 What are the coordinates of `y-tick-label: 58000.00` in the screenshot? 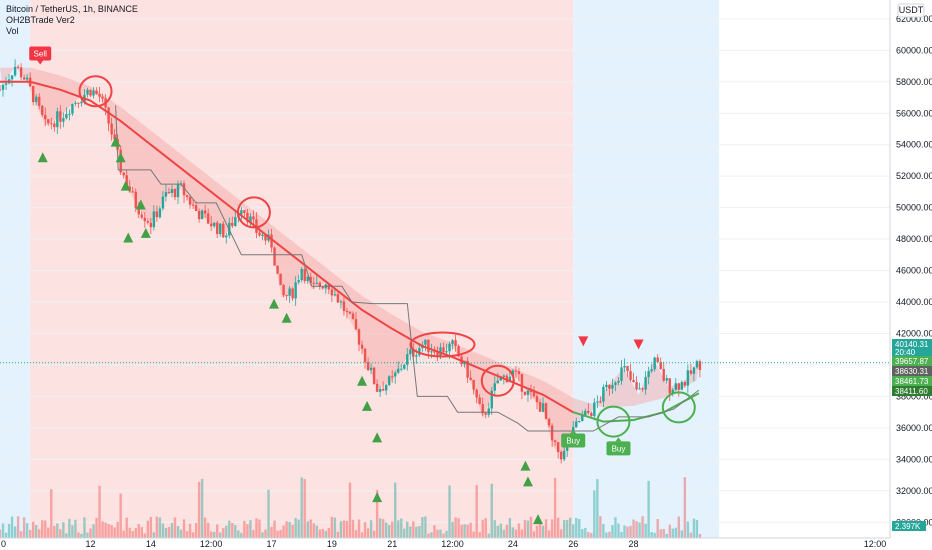 It's located at (914, 82).